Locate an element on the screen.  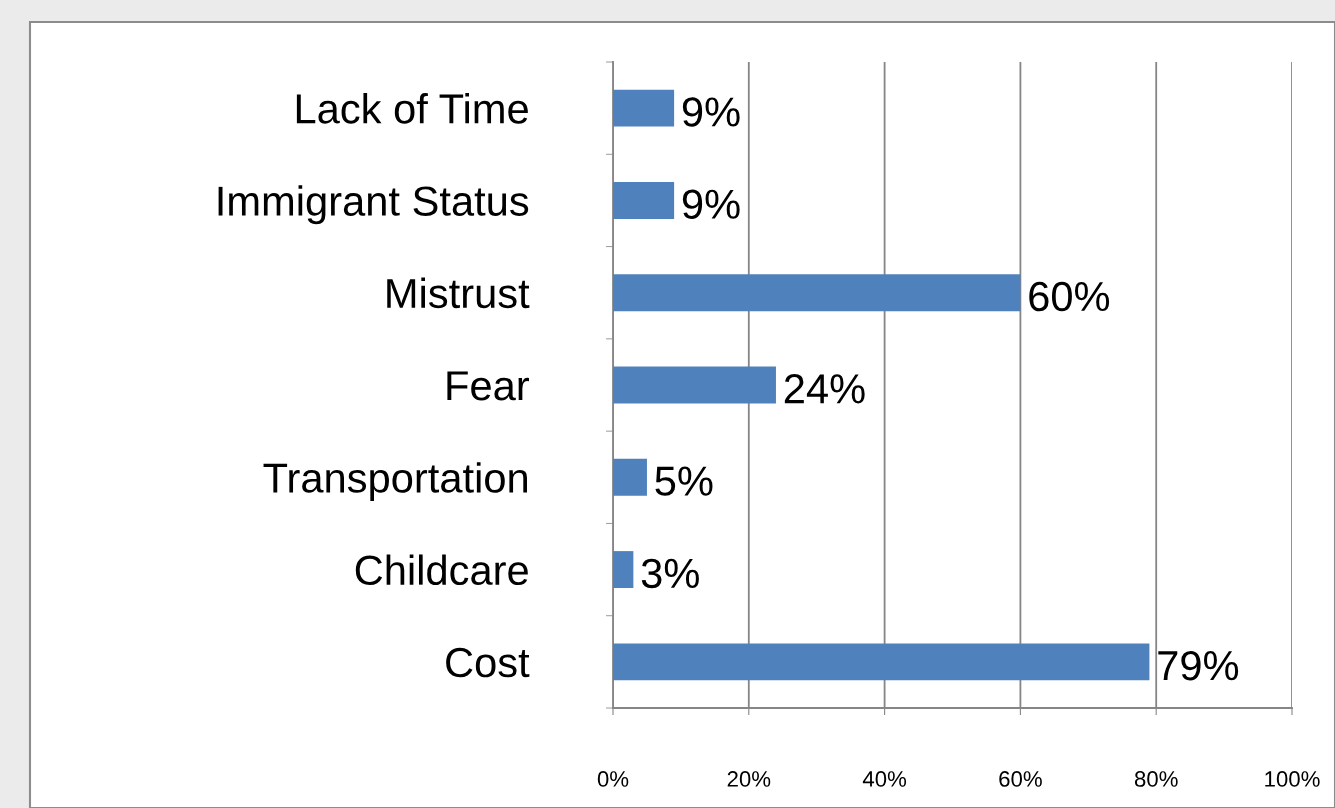
y-tick-label: Transportation is located at coordinates (395, 482).